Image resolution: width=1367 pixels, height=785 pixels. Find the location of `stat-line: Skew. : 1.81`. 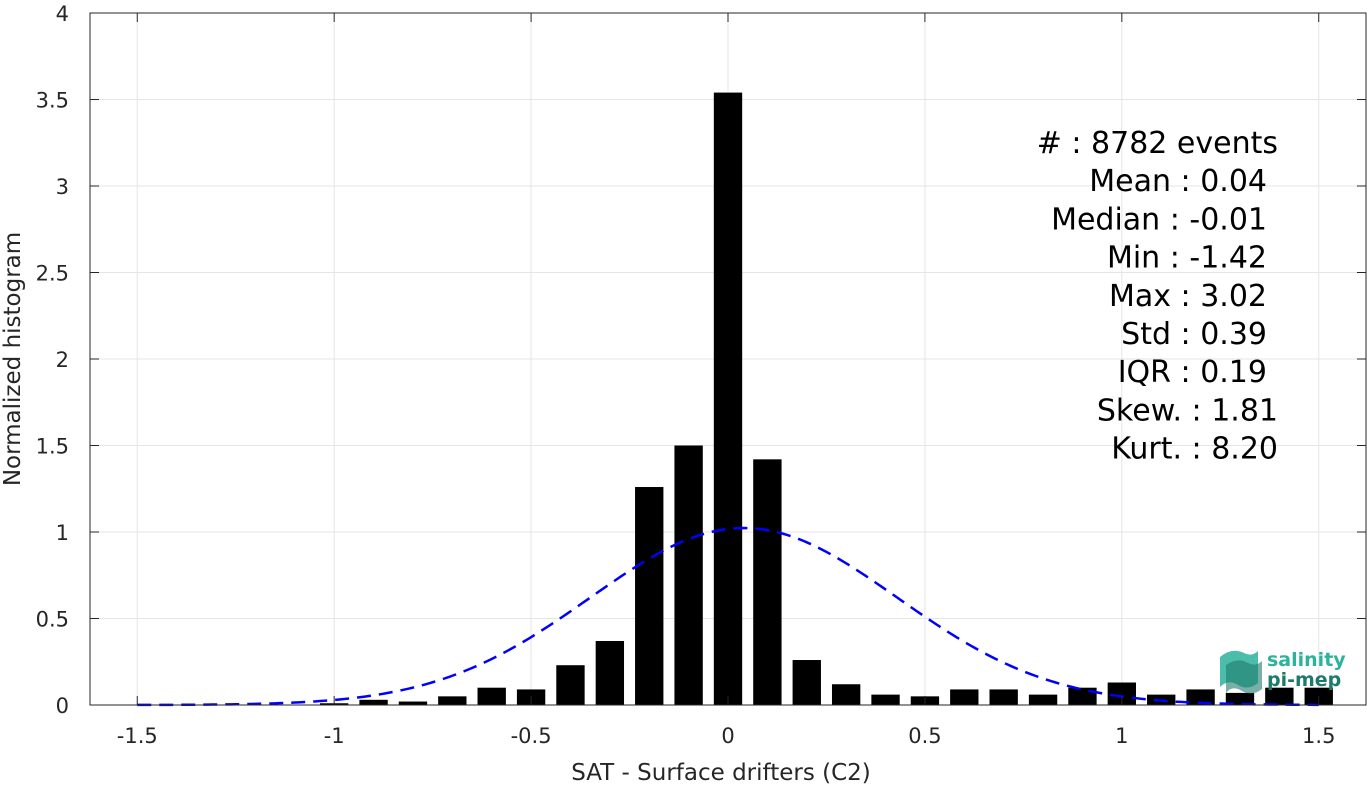

stat-line: Skew. : 1.81 is located at coordinates (1187, 410).